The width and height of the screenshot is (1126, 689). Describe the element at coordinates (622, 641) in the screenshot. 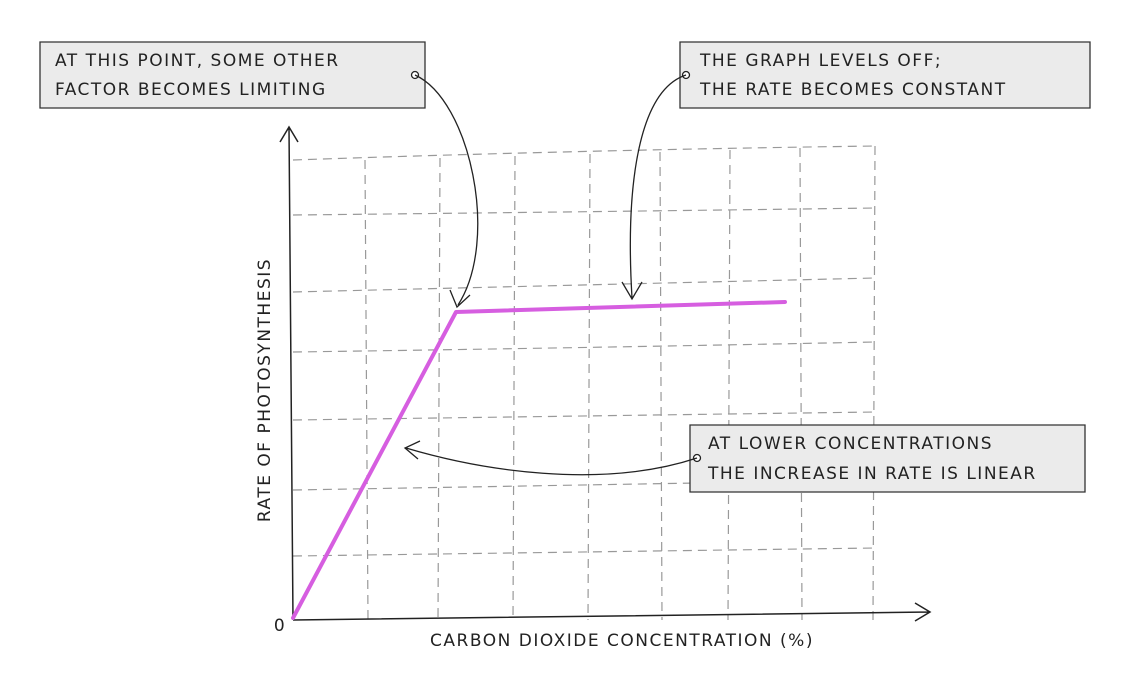

I see `x-axis-label: CARBON DIOXIDE CONCENTRATION (%)` at that location.